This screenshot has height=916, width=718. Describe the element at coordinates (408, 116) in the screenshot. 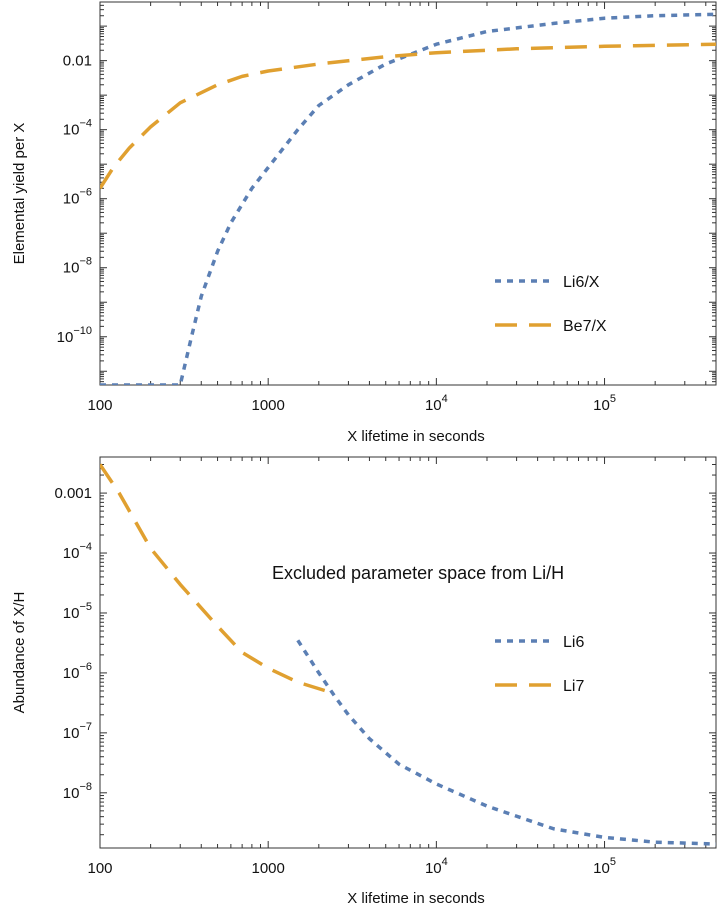

I see `series-line-be7-x` at that location.